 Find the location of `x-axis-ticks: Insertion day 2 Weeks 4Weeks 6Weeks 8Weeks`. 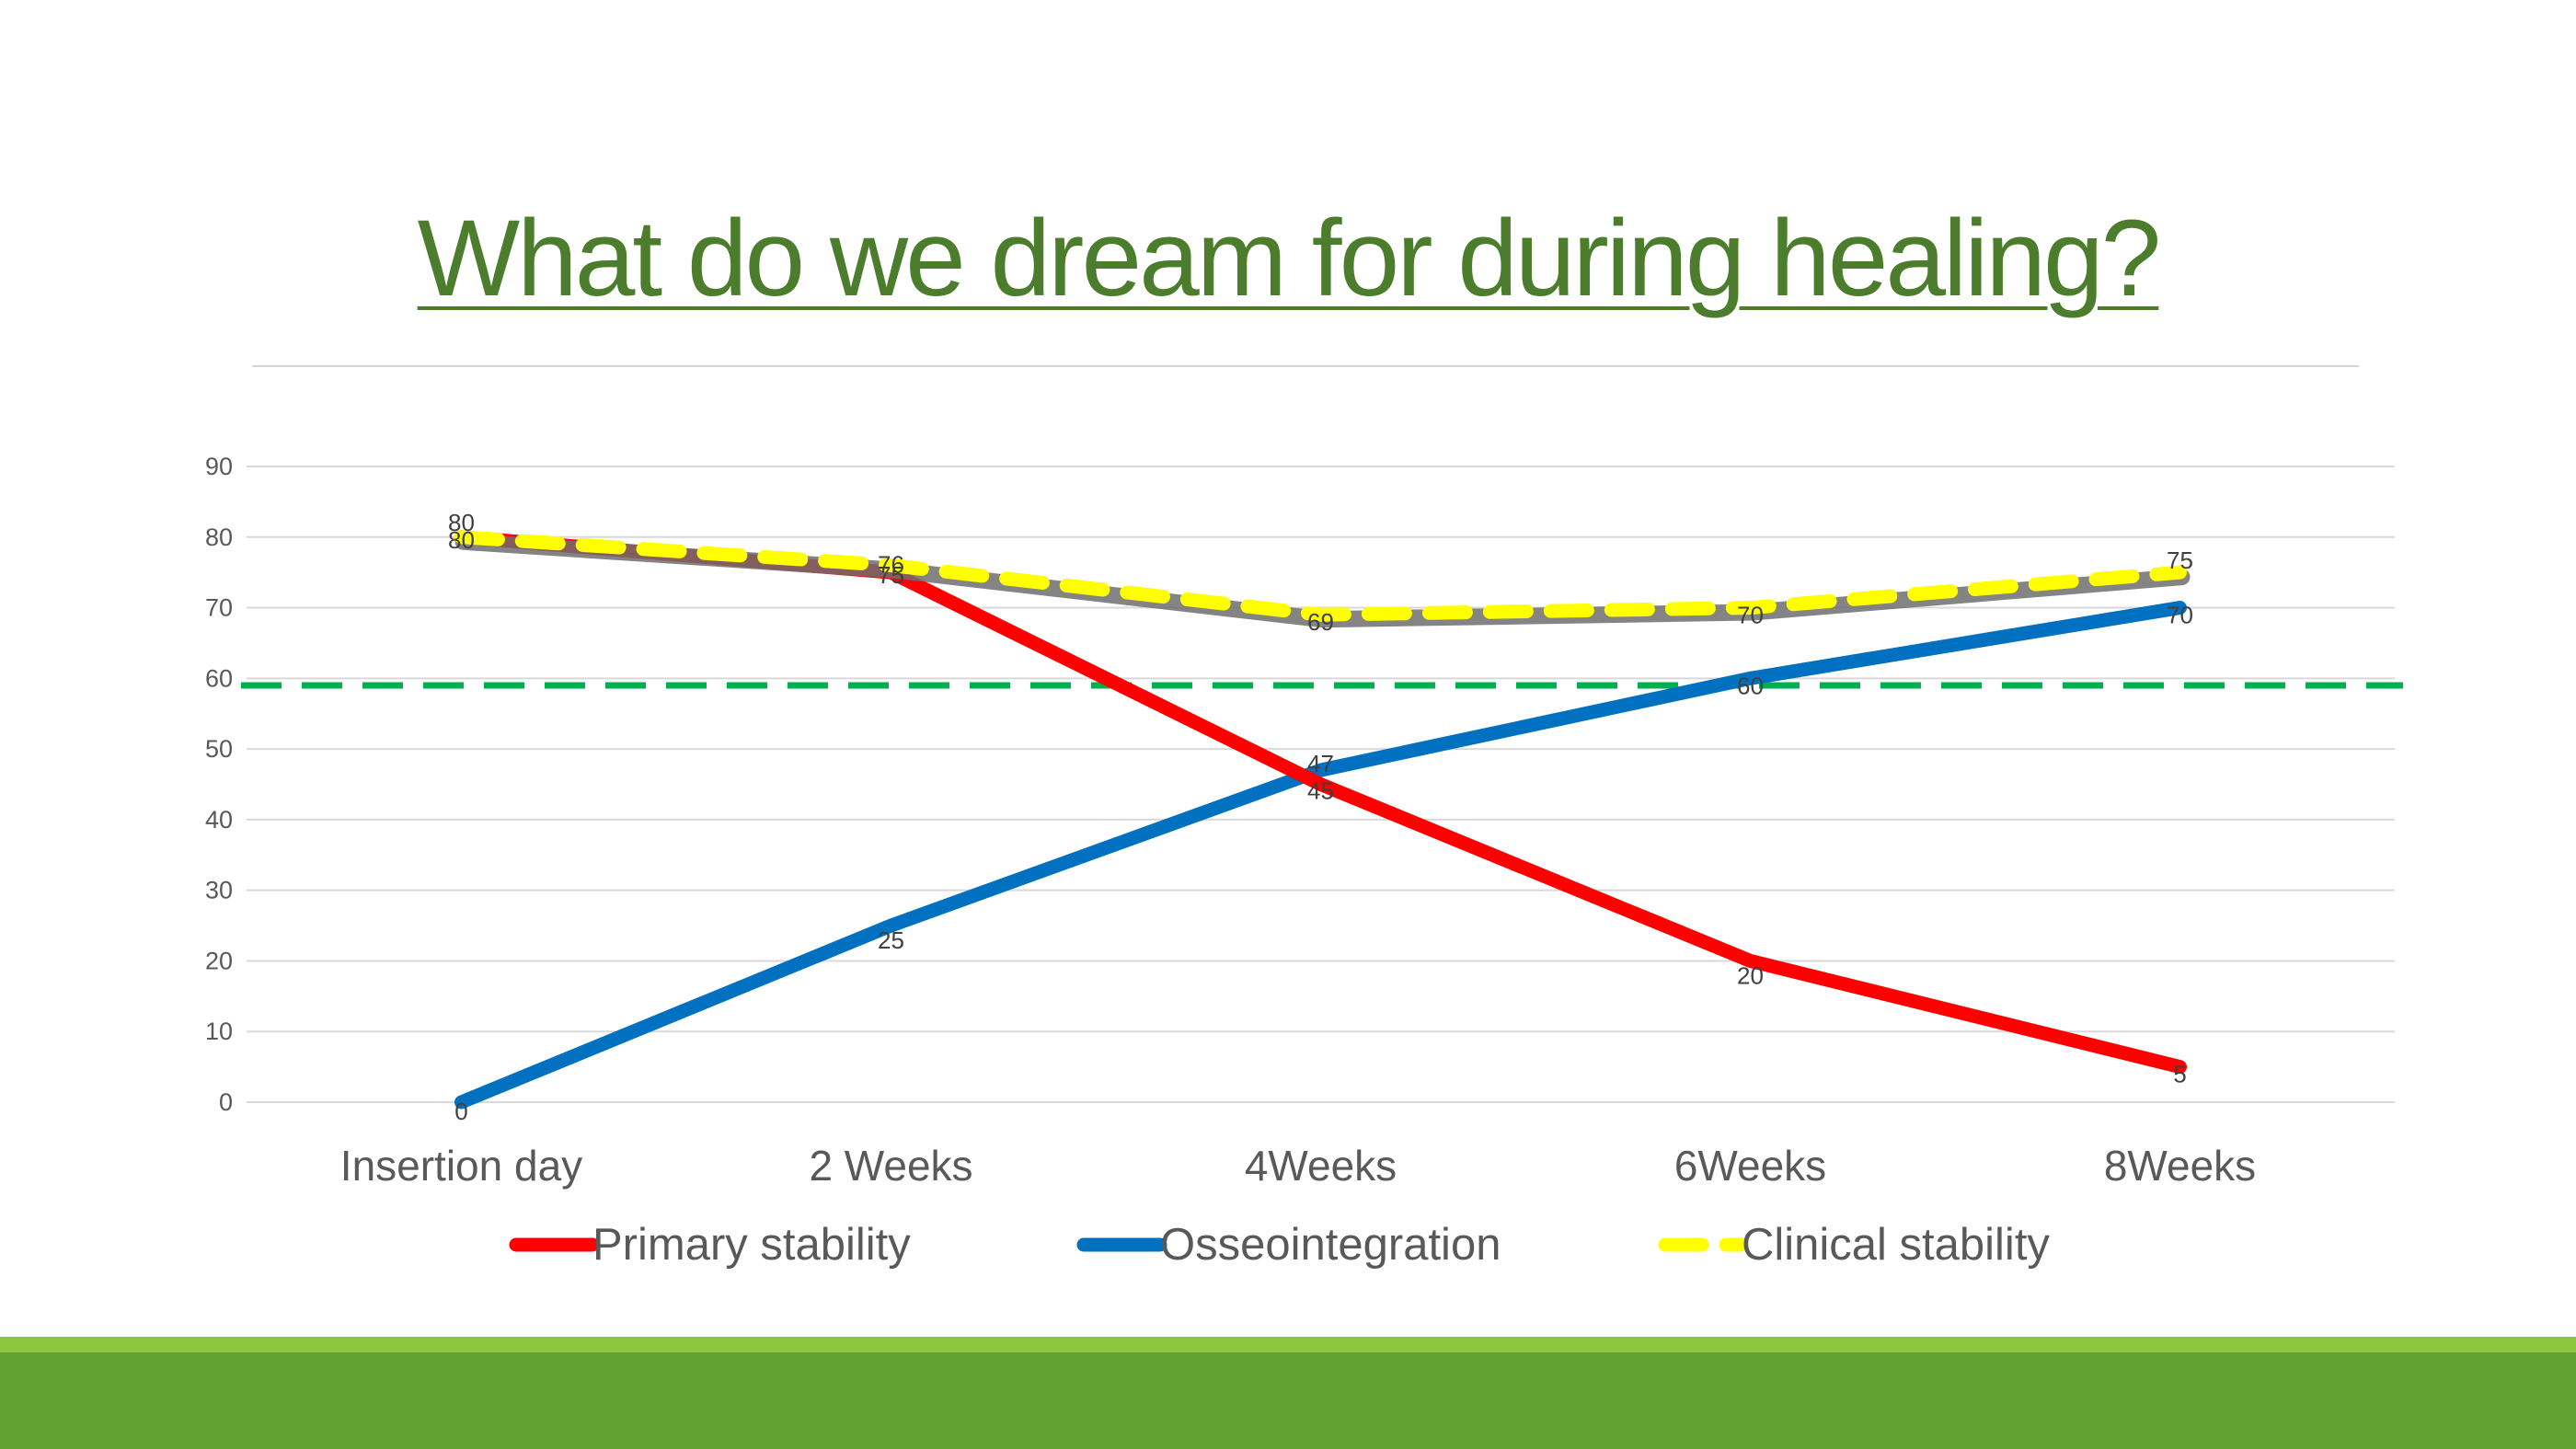

x-axis-ticks: Insertion day 2 Weeks 4Weeks 6Weeks 8Weeks is located at coordinates (1298, 1166).